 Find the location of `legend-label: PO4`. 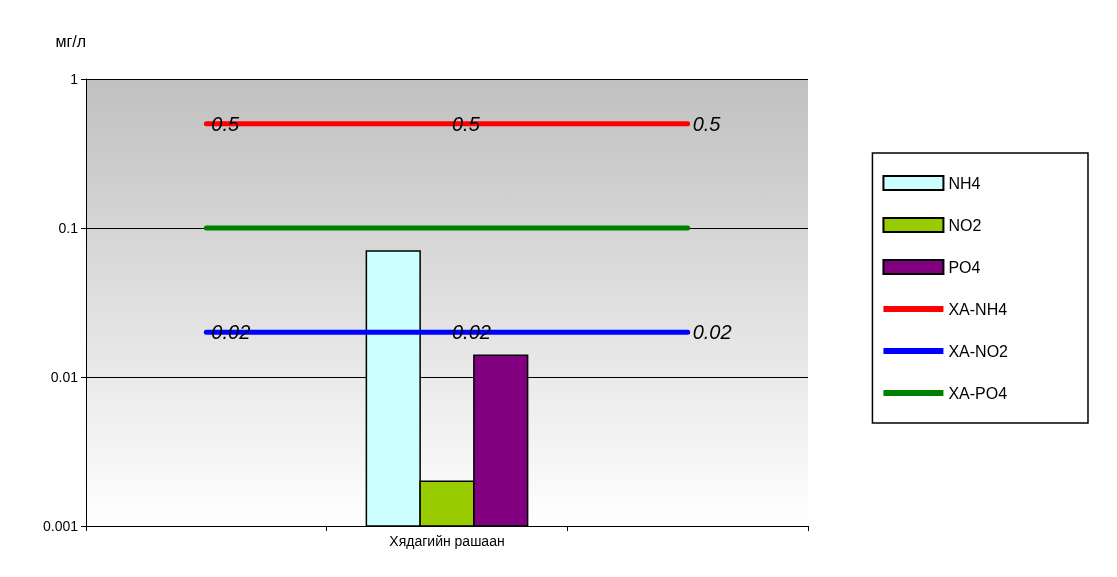

legend-label: PO4 is located at coordinates (964, 267).